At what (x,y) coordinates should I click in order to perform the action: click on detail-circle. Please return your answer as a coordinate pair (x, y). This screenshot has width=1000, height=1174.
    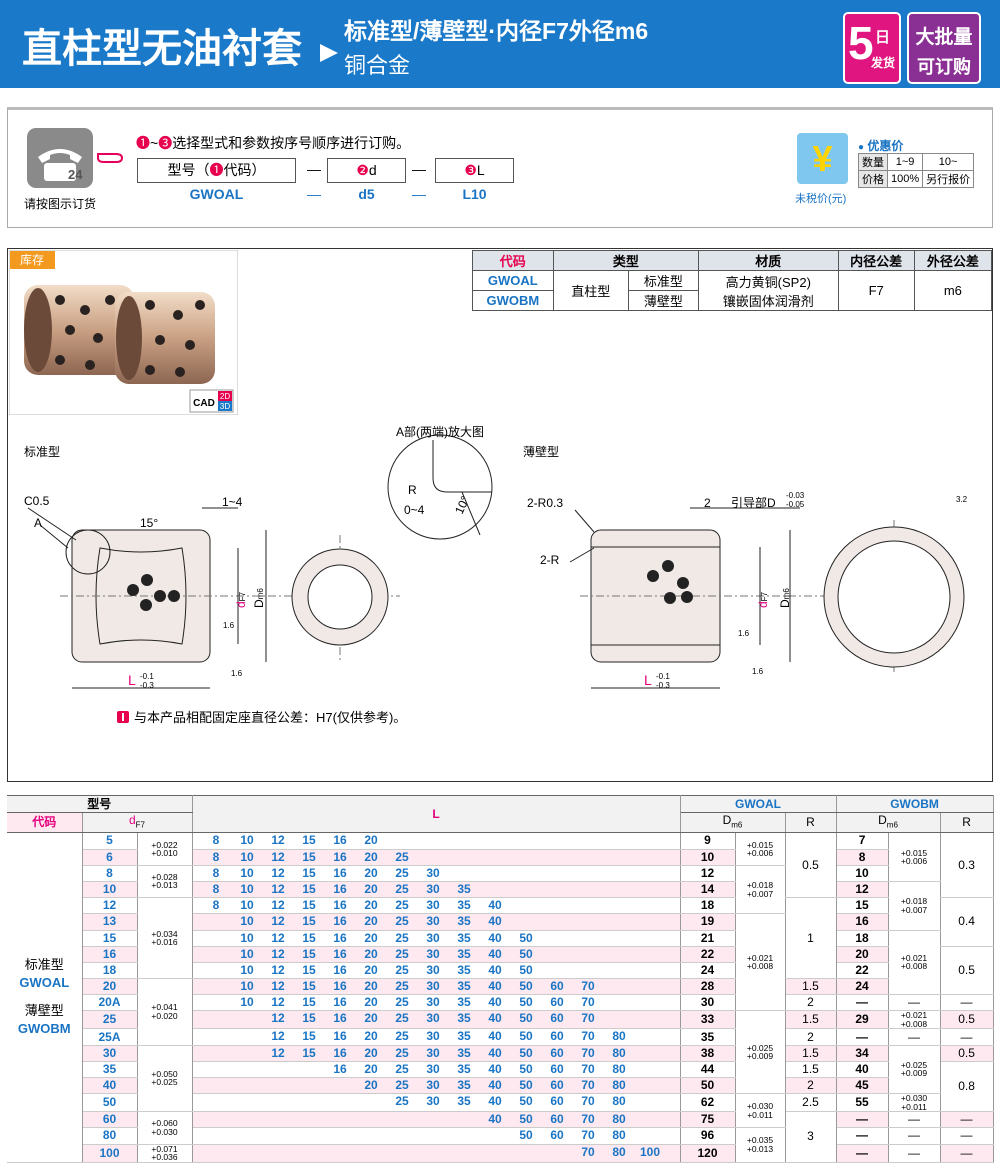
    Looking at the image, I should click on (440, 487).